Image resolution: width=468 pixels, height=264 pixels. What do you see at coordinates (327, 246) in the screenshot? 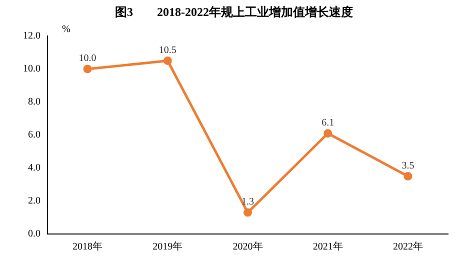
I see `x-tick-label: 2021年` at bounding box center [327, 246].